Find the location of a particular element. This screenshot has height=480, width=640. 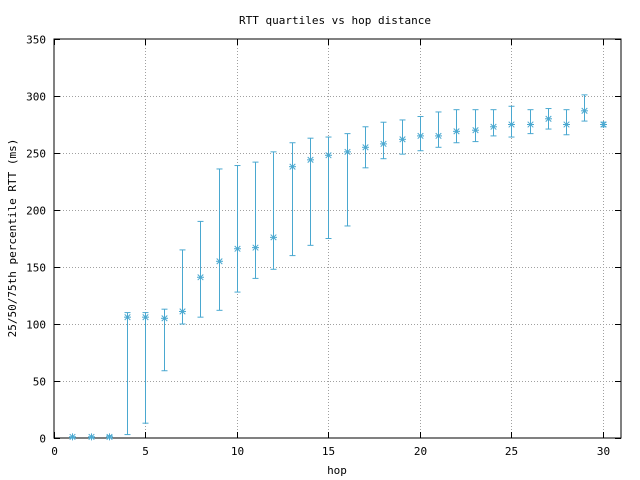

y-tick-label: 150 is located at coordinates (36, 268).